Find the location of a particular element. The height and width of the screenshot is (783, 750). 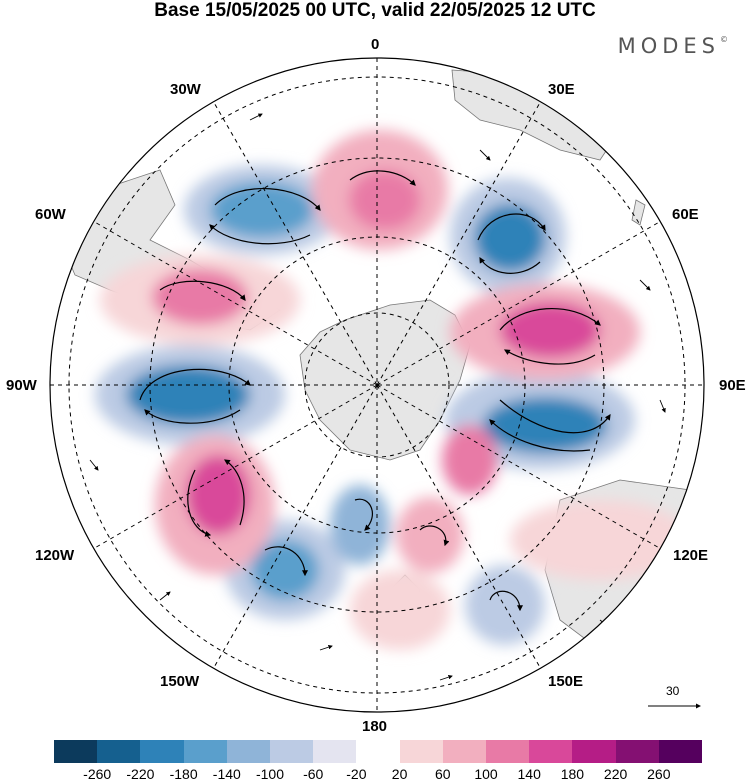

colorbar-tick-label: 180 is located at coordinates (572, 774).